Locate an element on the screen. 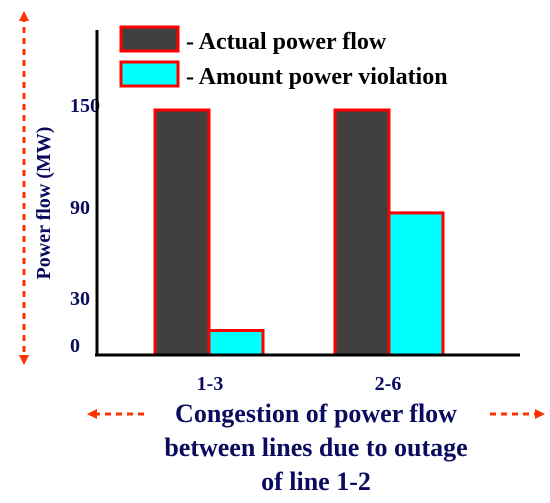 The image size is (550, 503). y-tick-label-90: 90 is located at coordinates (80, 208).